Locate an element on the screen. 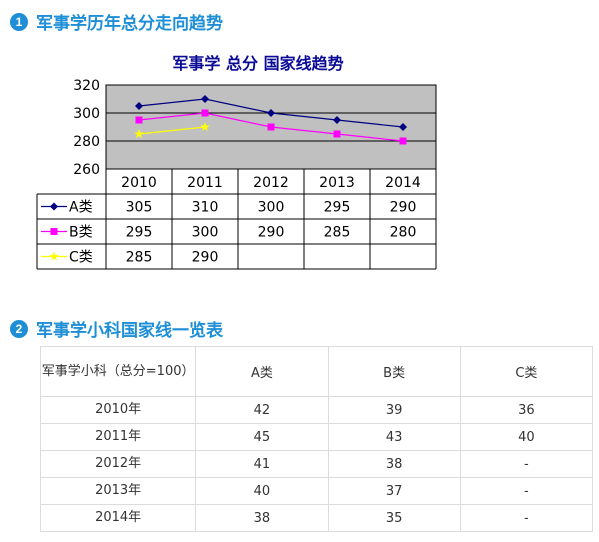 The image size is (599, 542). legend-label: A类 is located at coordinates (81, 208).